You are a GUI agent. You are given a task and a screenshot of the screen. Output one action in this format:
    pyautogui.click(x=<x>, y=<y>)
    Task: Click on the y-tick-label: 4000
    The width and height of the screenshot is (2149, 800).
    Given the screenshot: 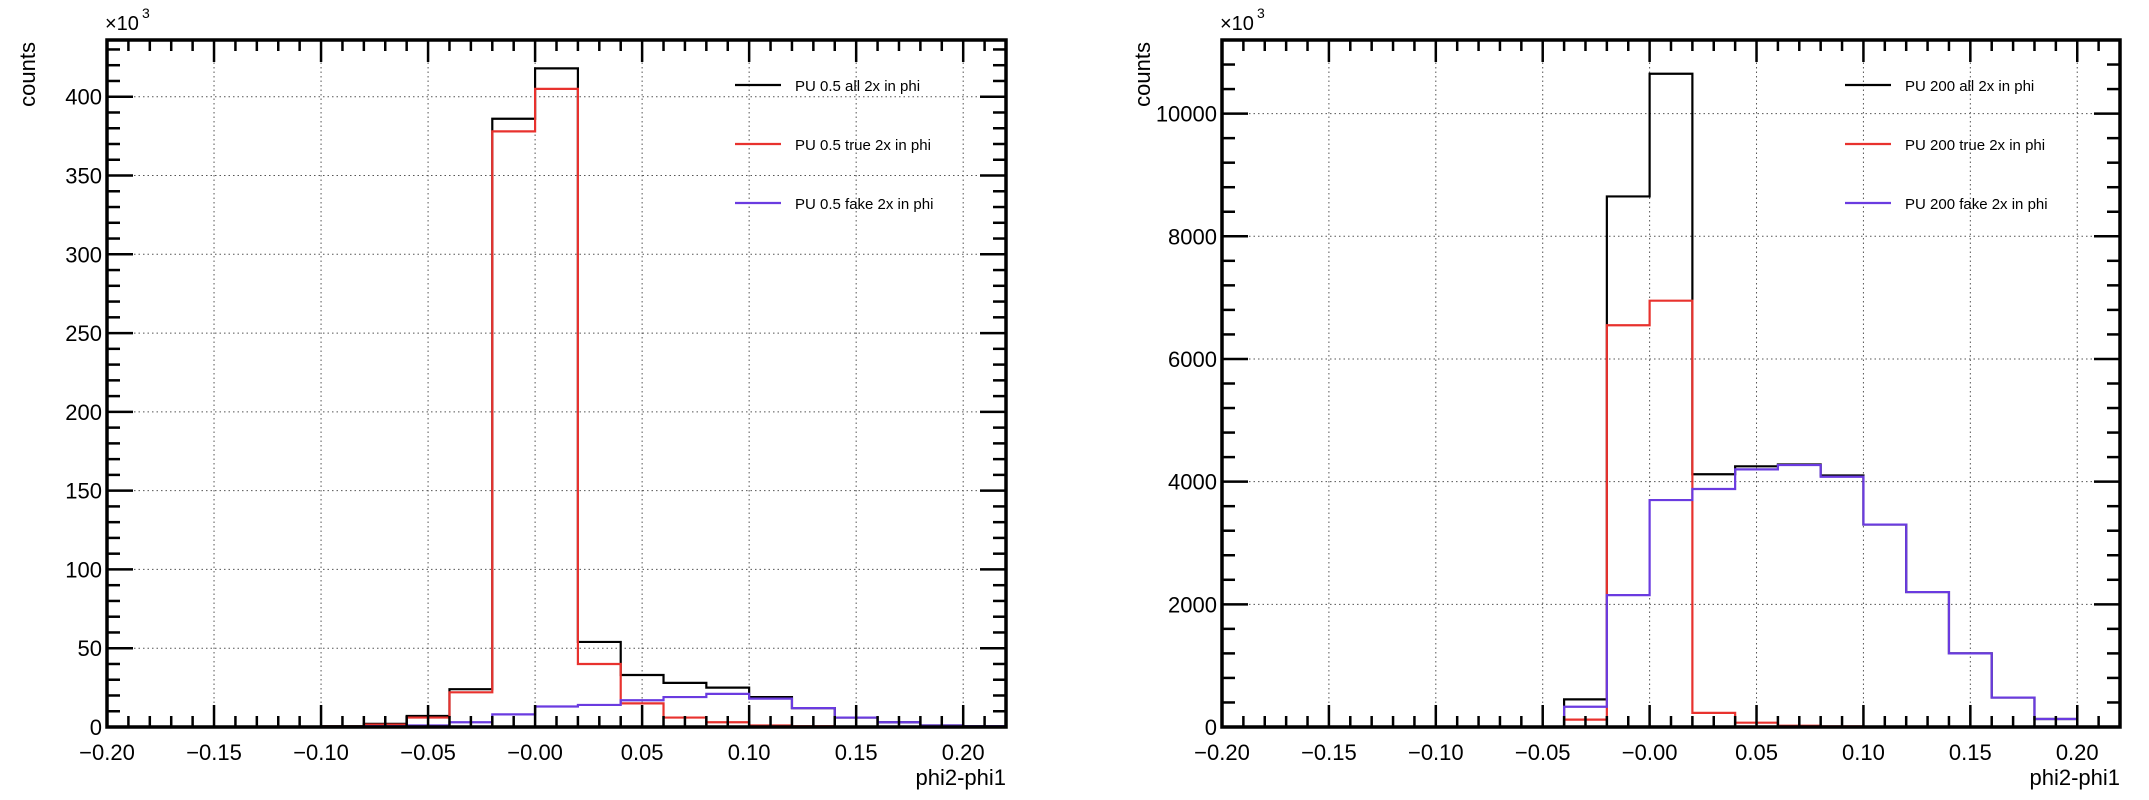 What is the action you would take?
    pyautogui.click(x=1192, y=482)
    